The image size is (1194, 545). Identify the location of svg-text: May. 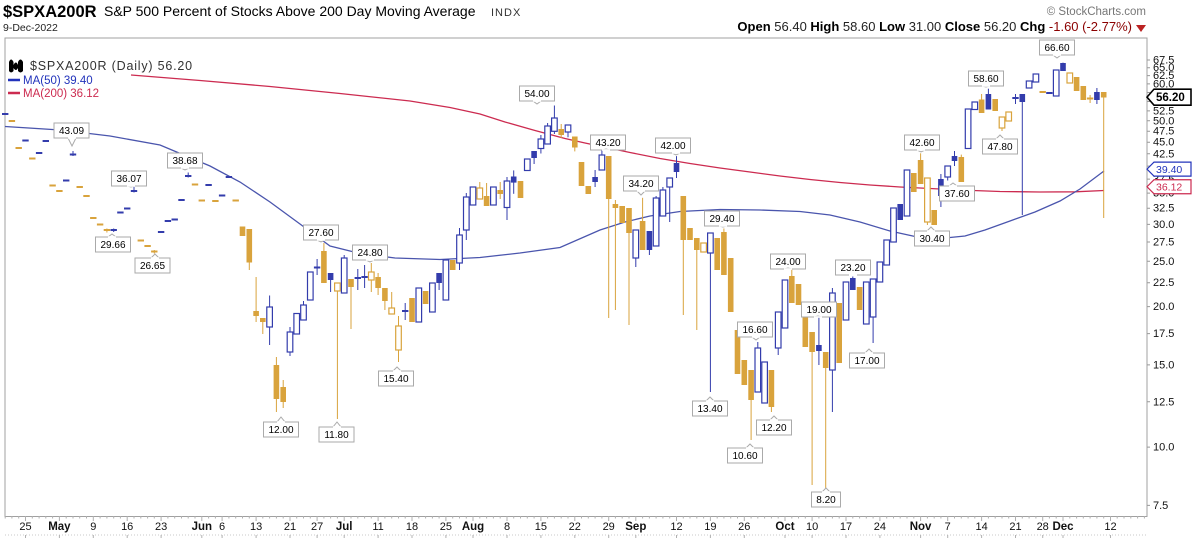
(59, 527).